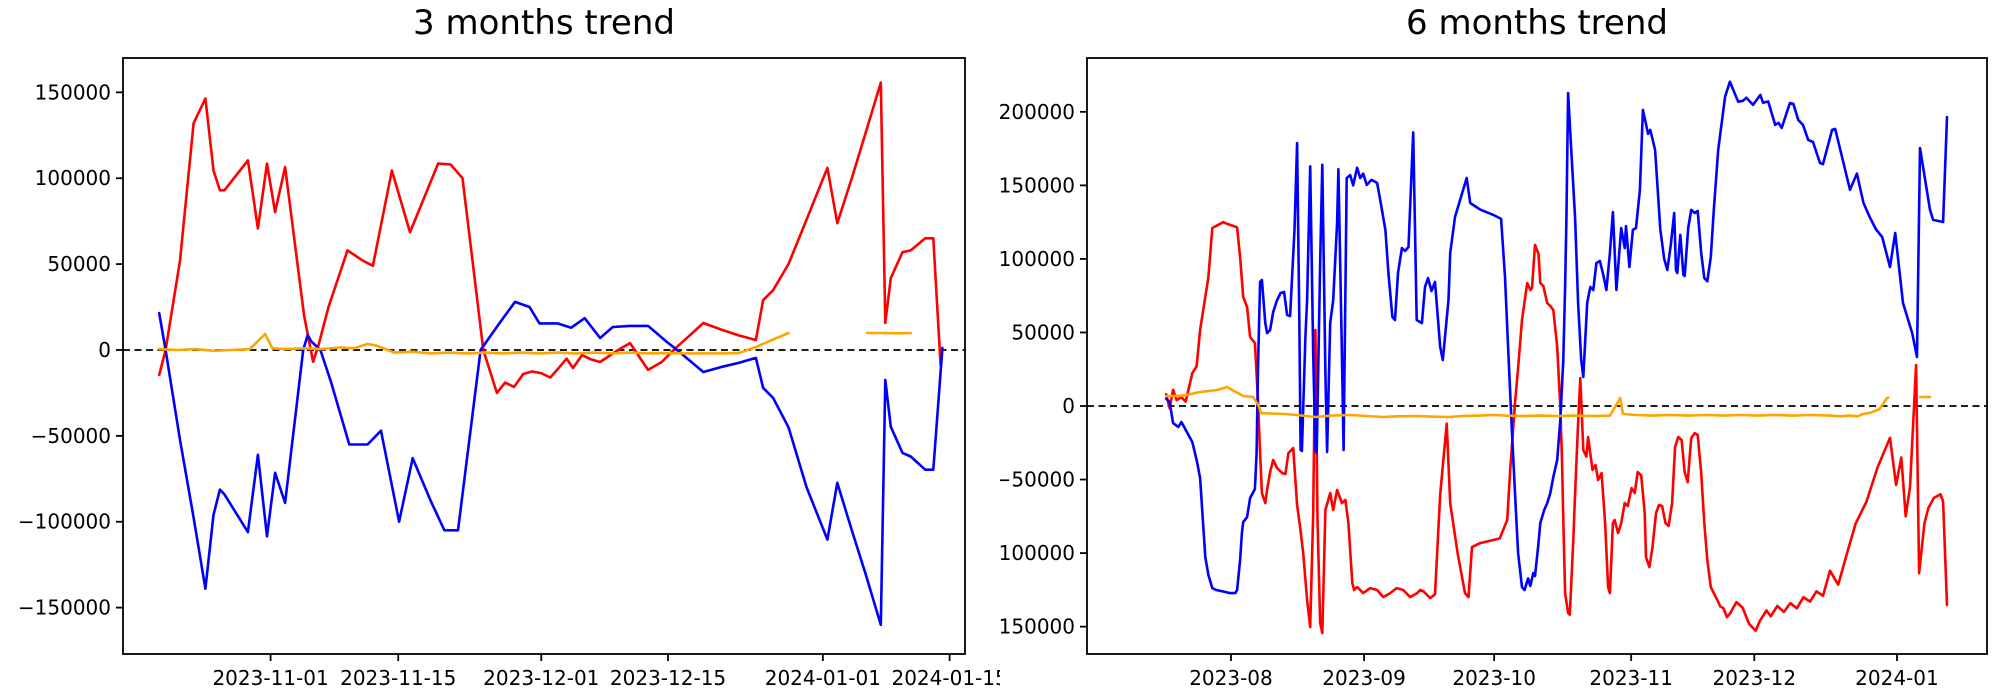  What do you see at coordinates (270, 678) in the screenshot?
I see `x-tick-label: 2023-11-01` at bounding box center [270, 678].